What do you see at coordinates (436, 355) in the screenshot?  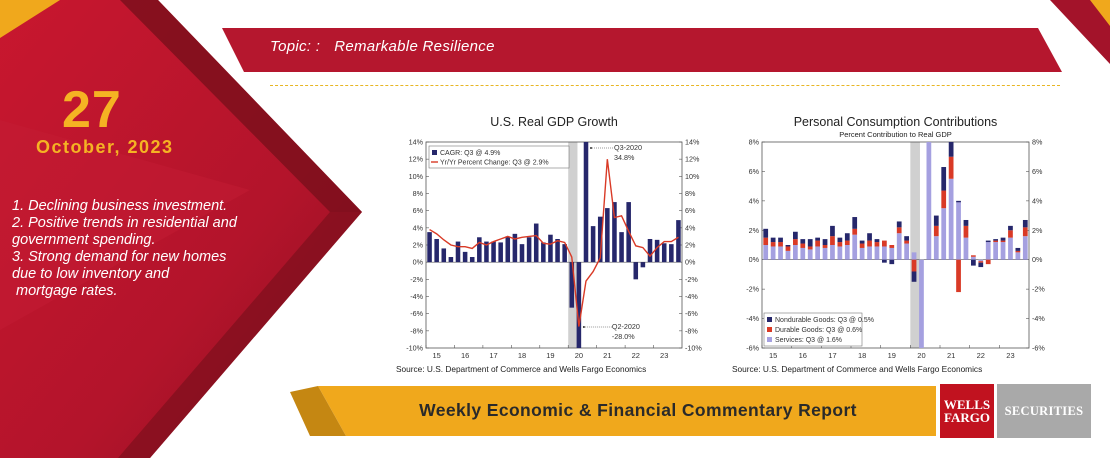 I see `gdp-chart-xtick-label: 15` at bounding box center [436, 355].